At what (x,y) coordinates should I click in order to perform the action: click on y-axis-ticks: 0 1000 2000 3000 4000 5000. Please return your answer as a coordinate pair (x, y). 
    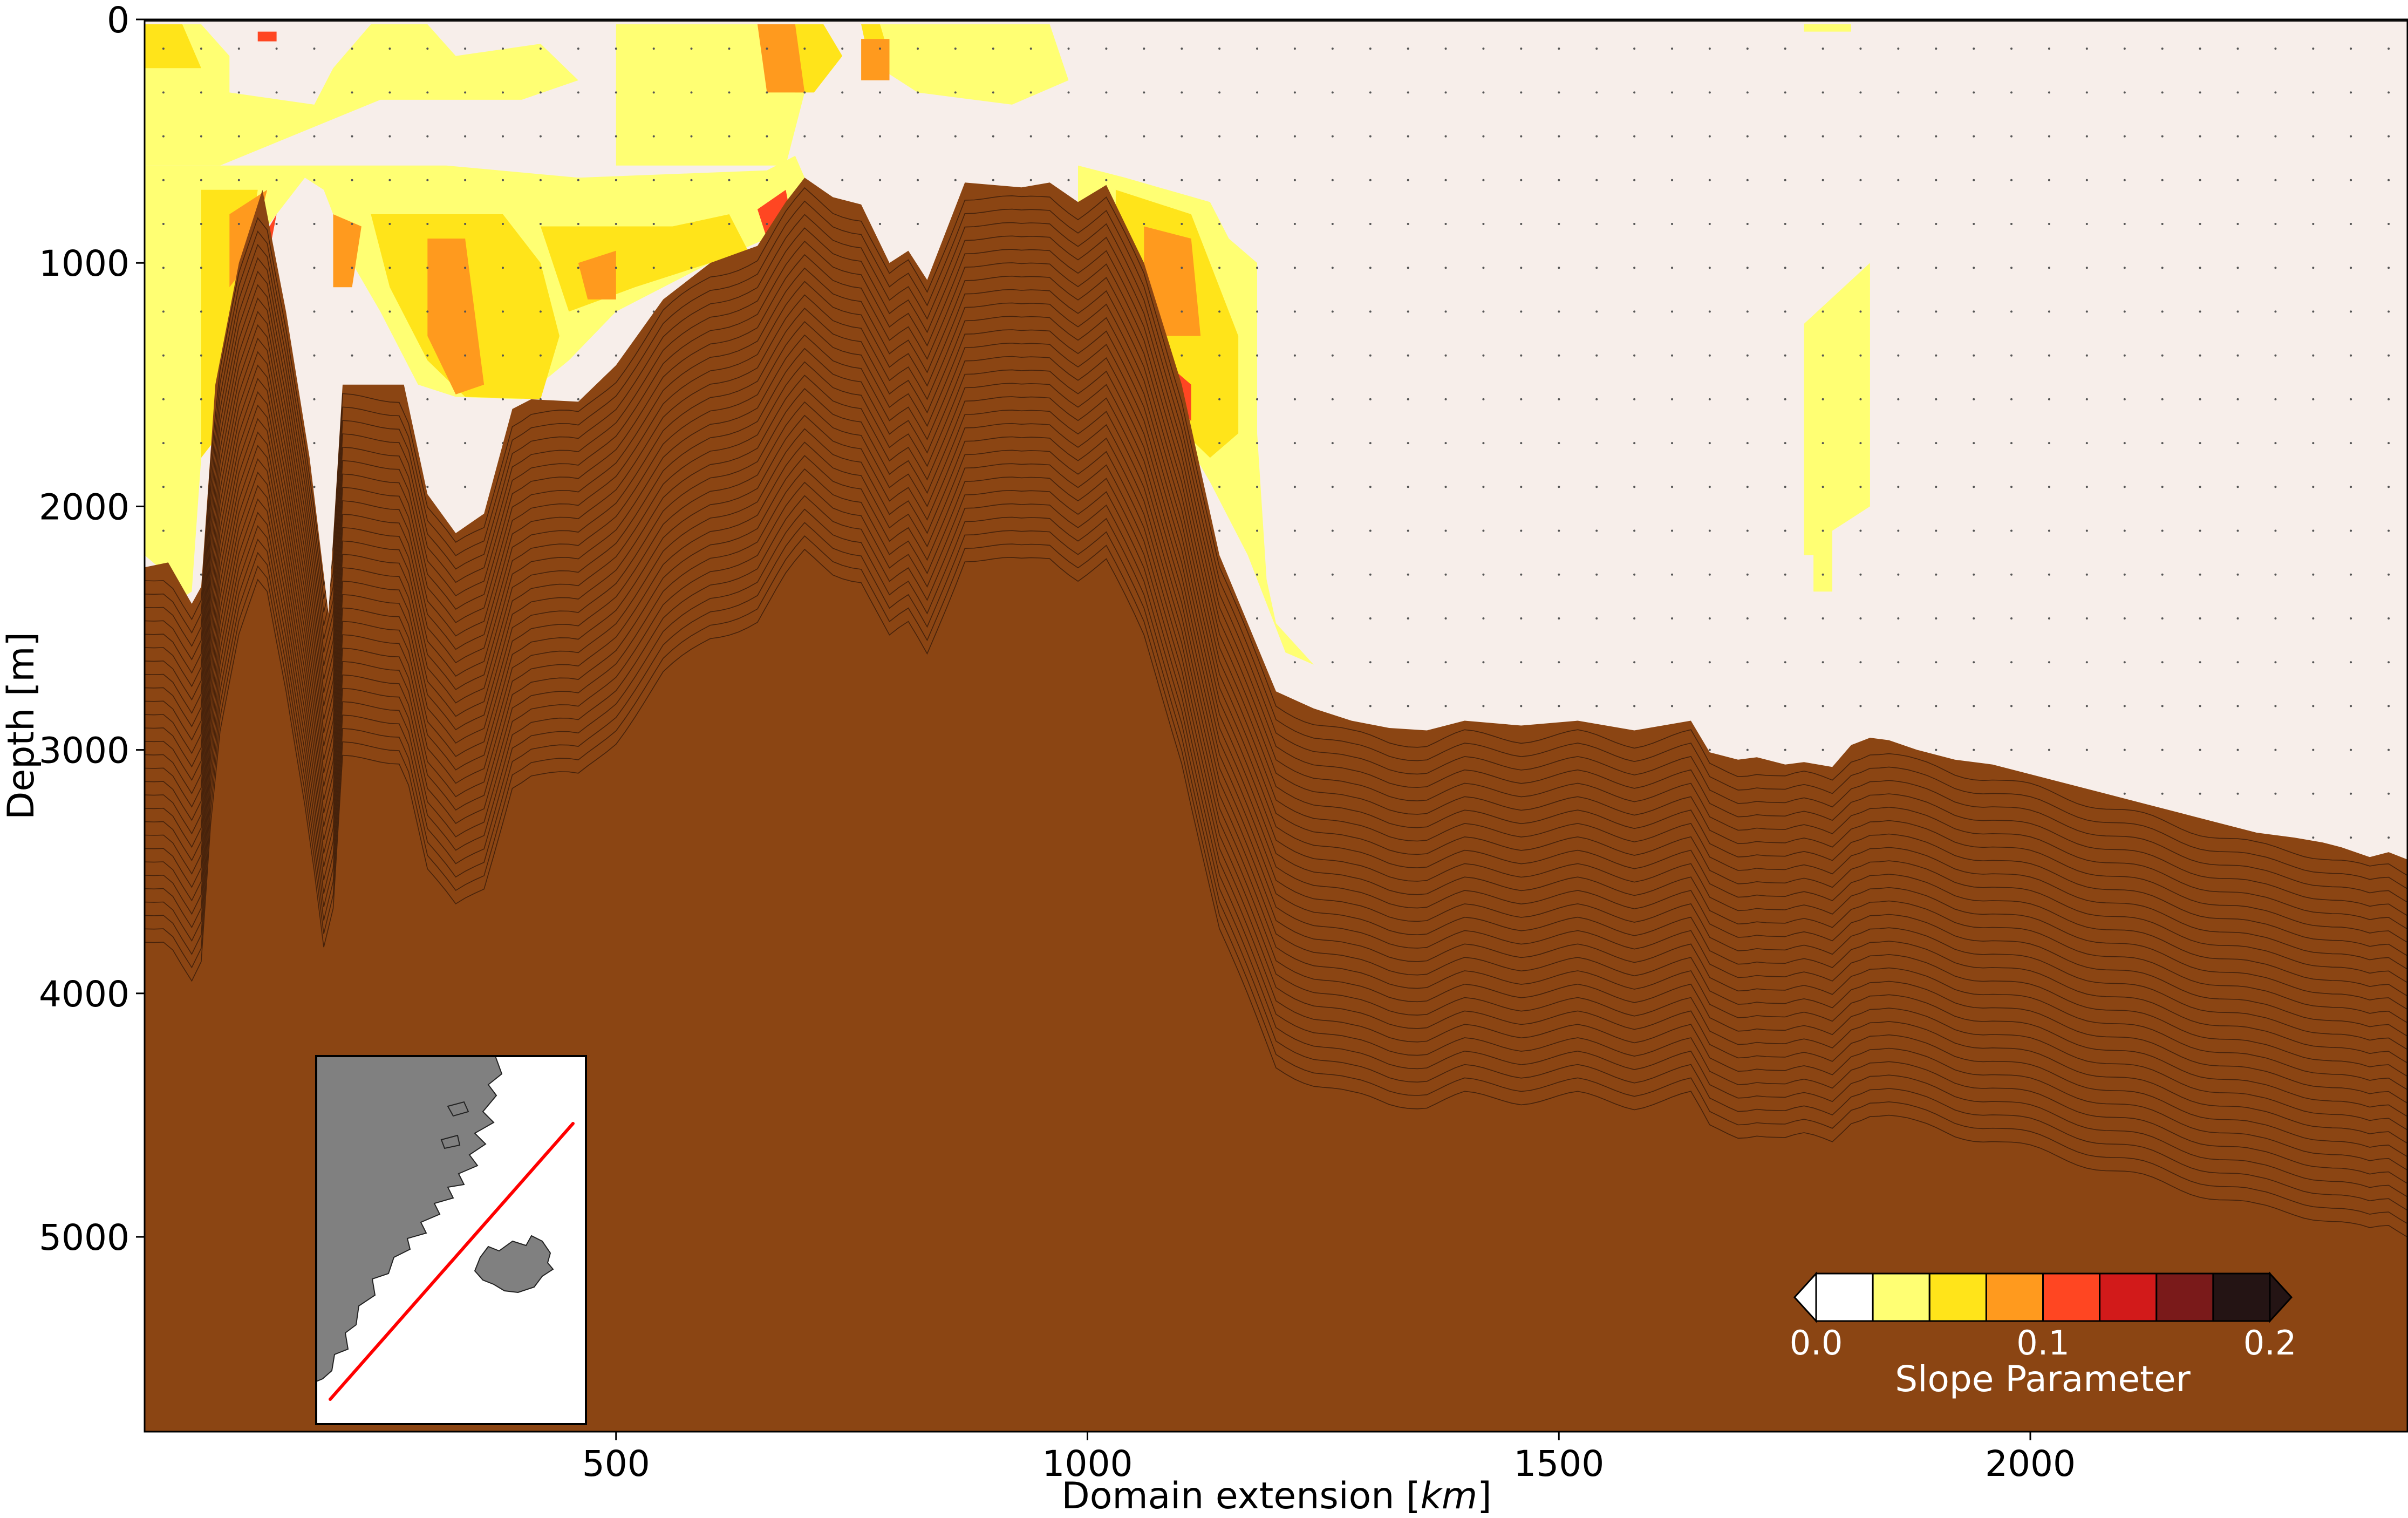
    Looking at the image, I should click on (92, 629).